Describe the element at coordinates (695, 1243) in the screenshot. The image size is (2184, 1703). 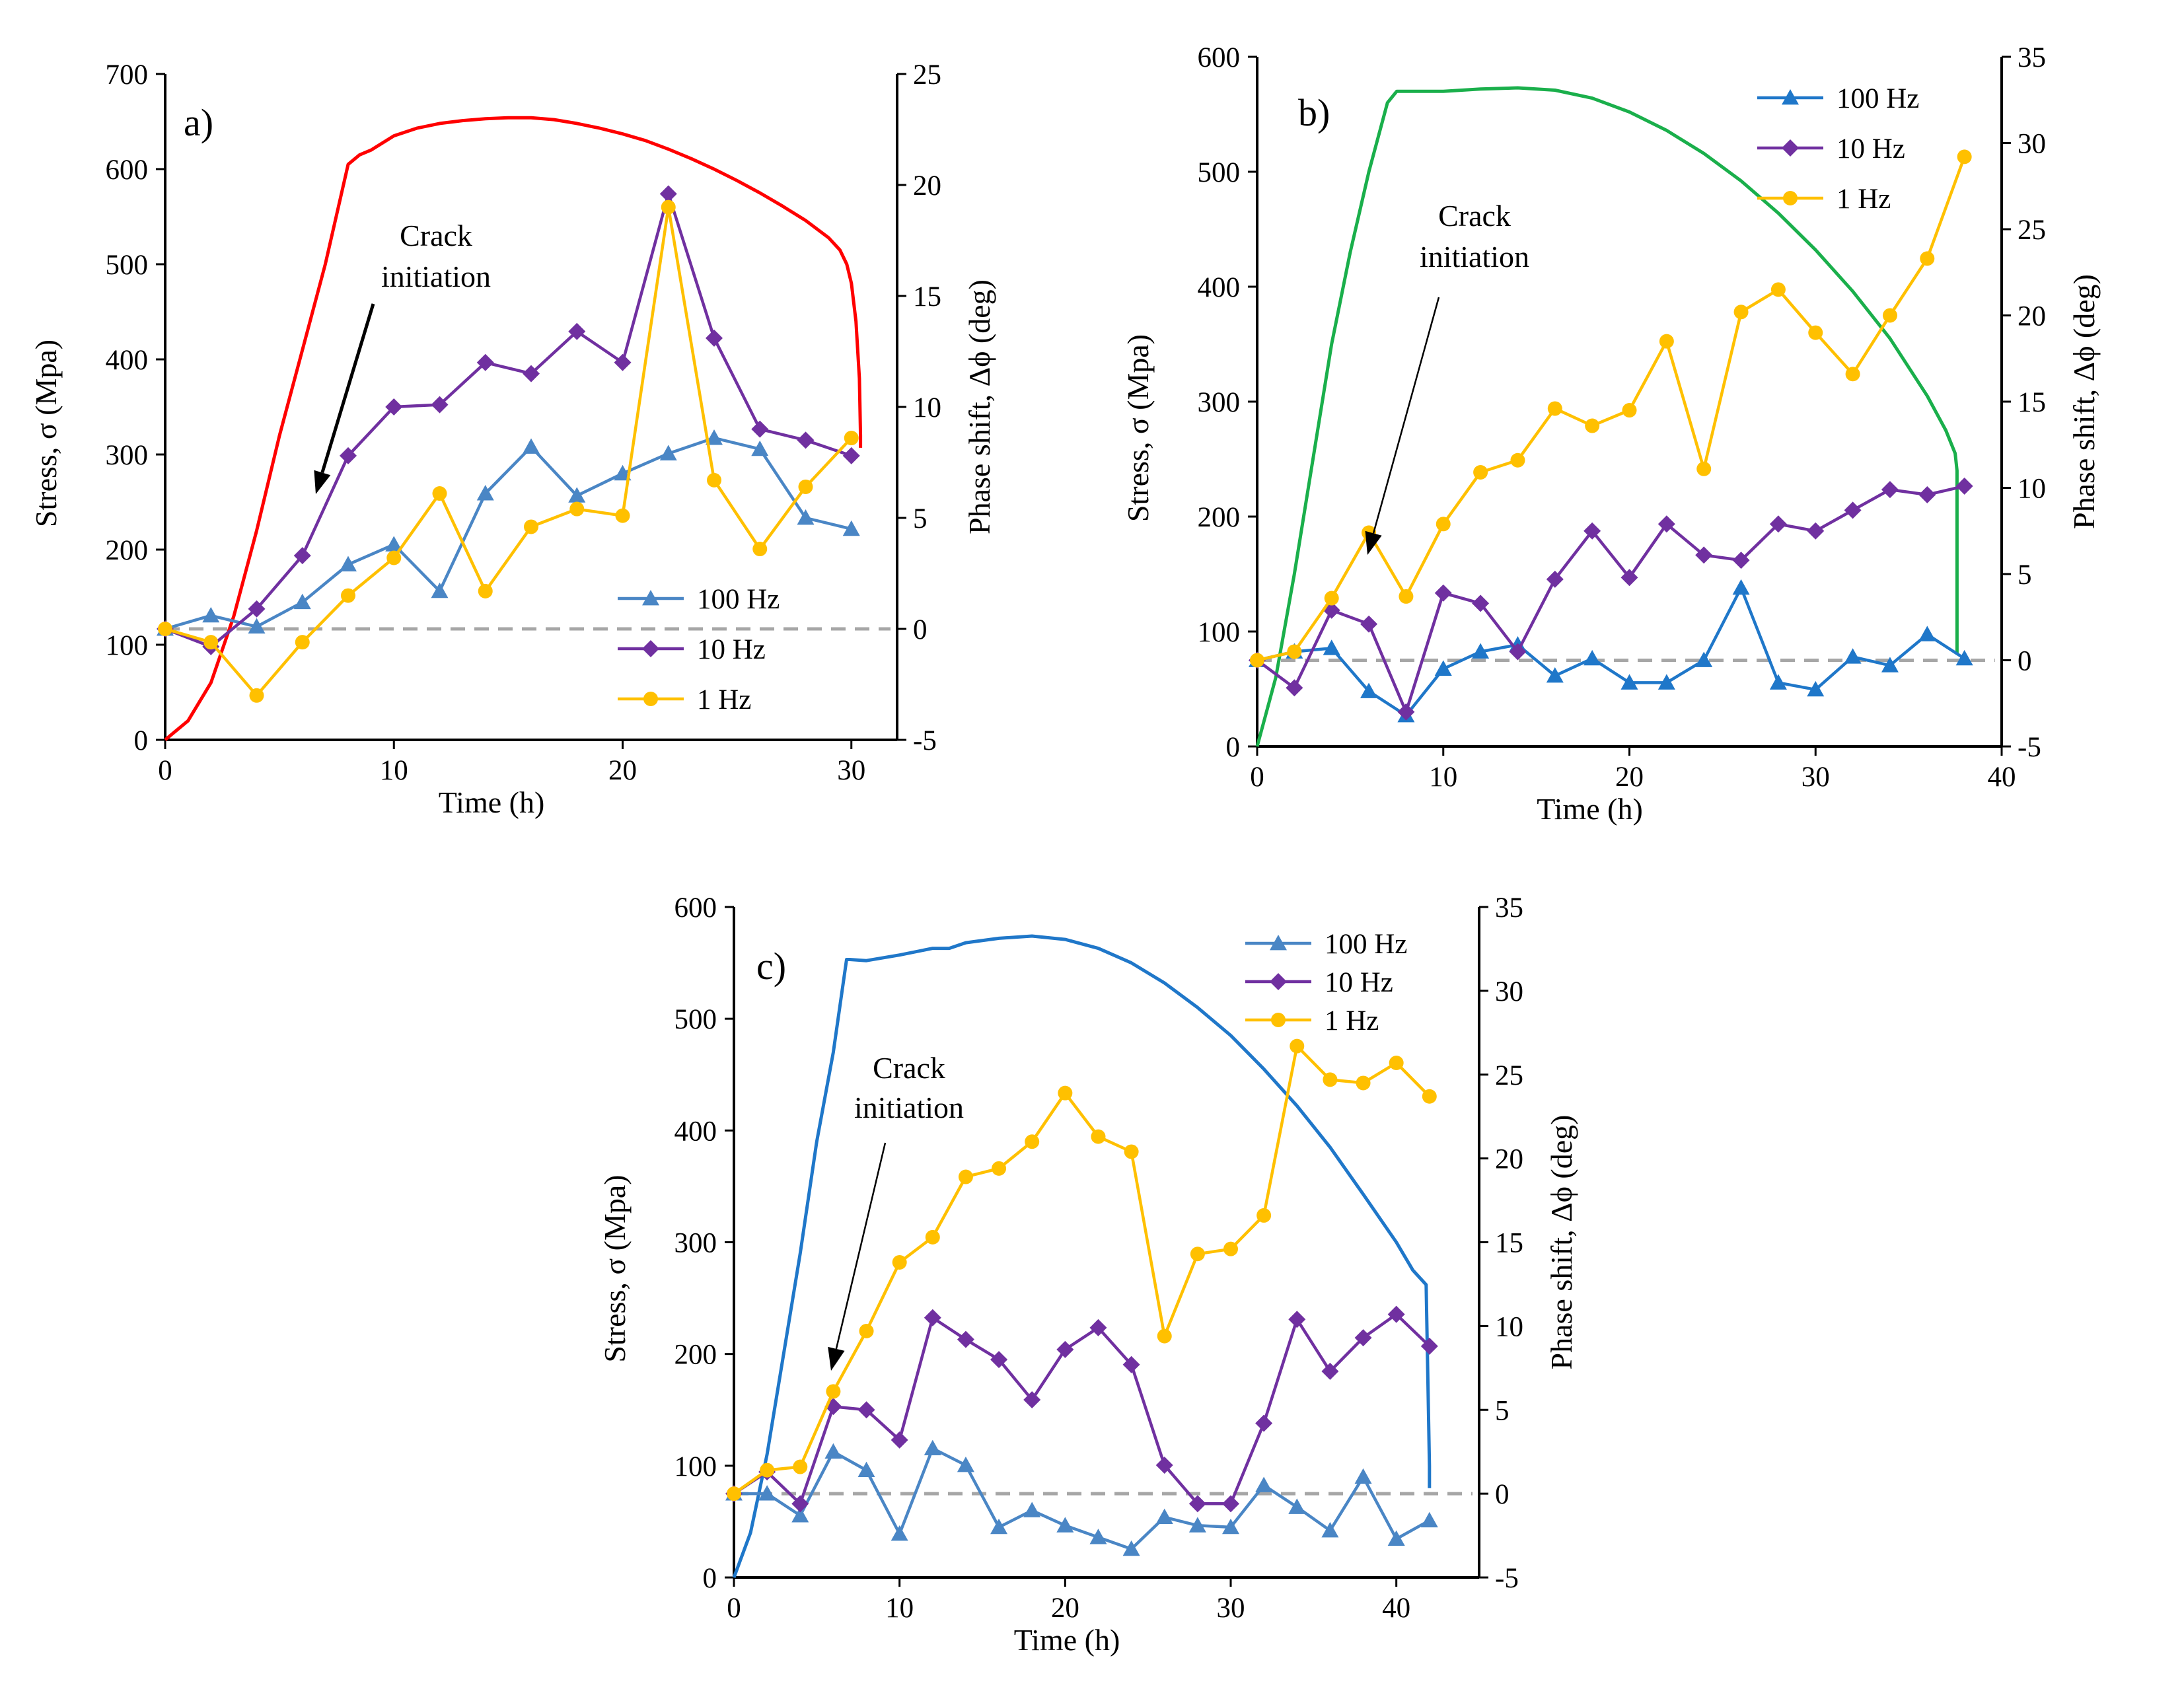
I see `y-tick-label: 300` at that location.